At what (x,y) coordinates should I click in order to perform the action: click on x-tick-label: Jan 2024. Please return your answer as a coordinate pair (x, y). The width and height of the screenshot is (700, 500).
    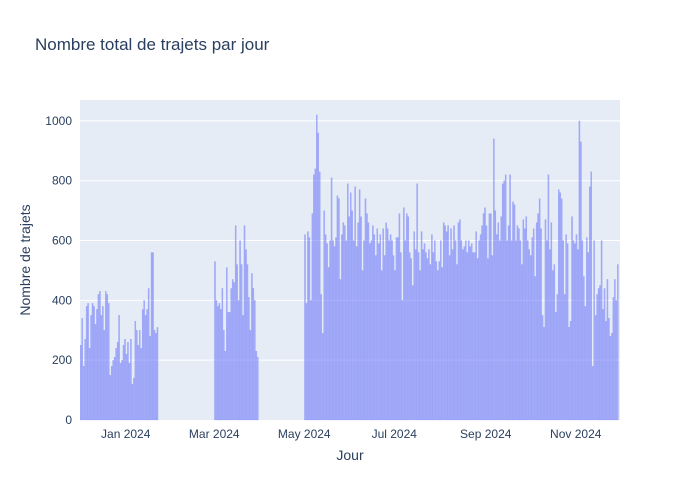
    Looking at the image, I should click on (126, 434).